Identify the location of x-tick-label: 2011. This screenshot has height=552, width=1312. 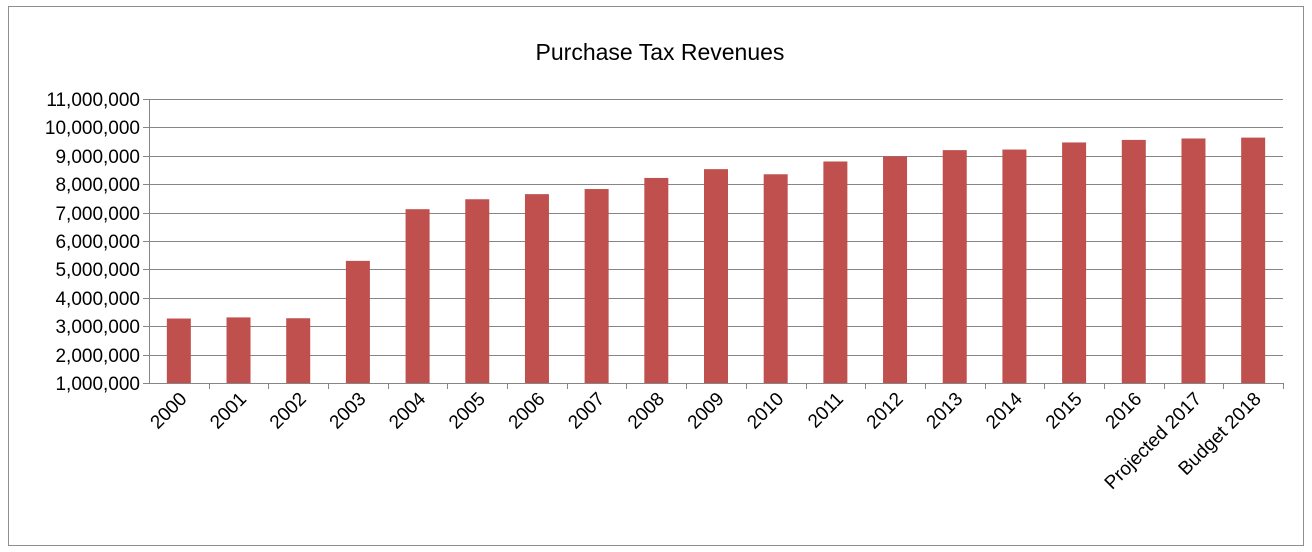
(826, 411).